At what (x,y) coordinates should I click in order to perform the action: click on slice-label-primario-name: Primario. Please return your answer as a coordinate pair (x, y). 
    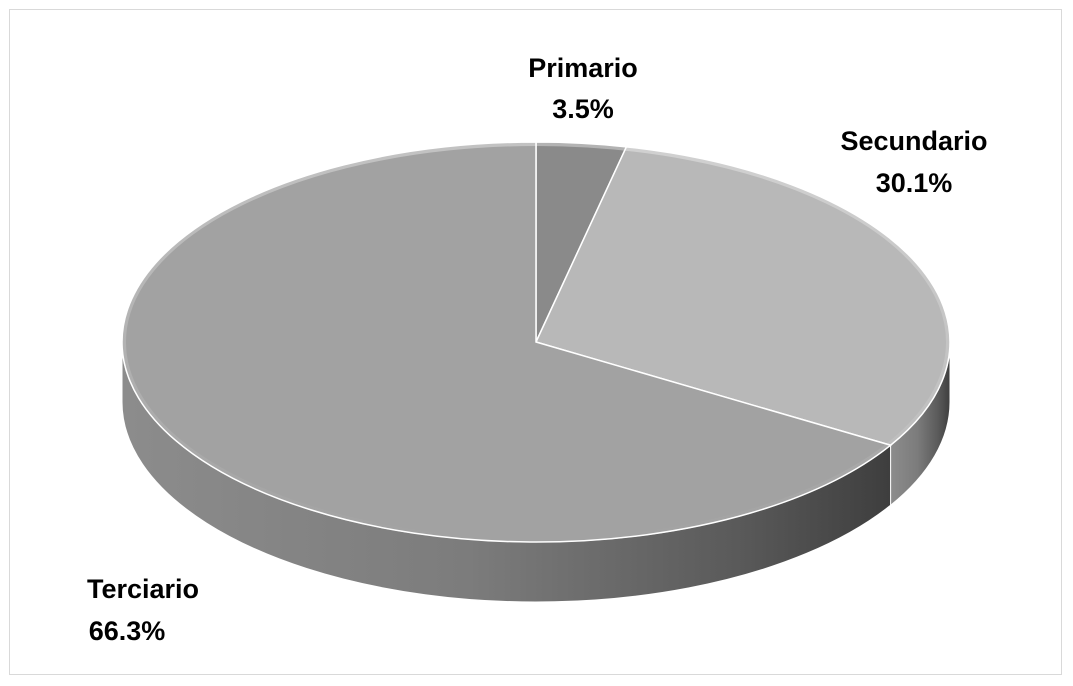
    Looking at the image, I should click on (583, 68).